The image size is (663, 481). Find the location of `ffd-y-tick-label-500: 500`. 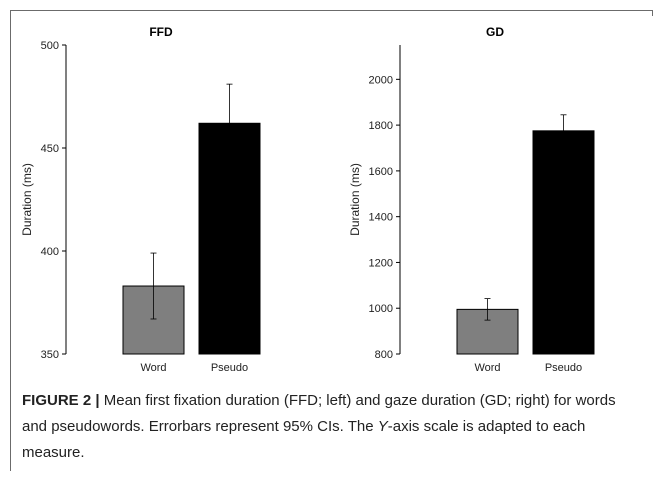

ffd-y-tick-label-500: 500 is located at coordinates (50, 46).